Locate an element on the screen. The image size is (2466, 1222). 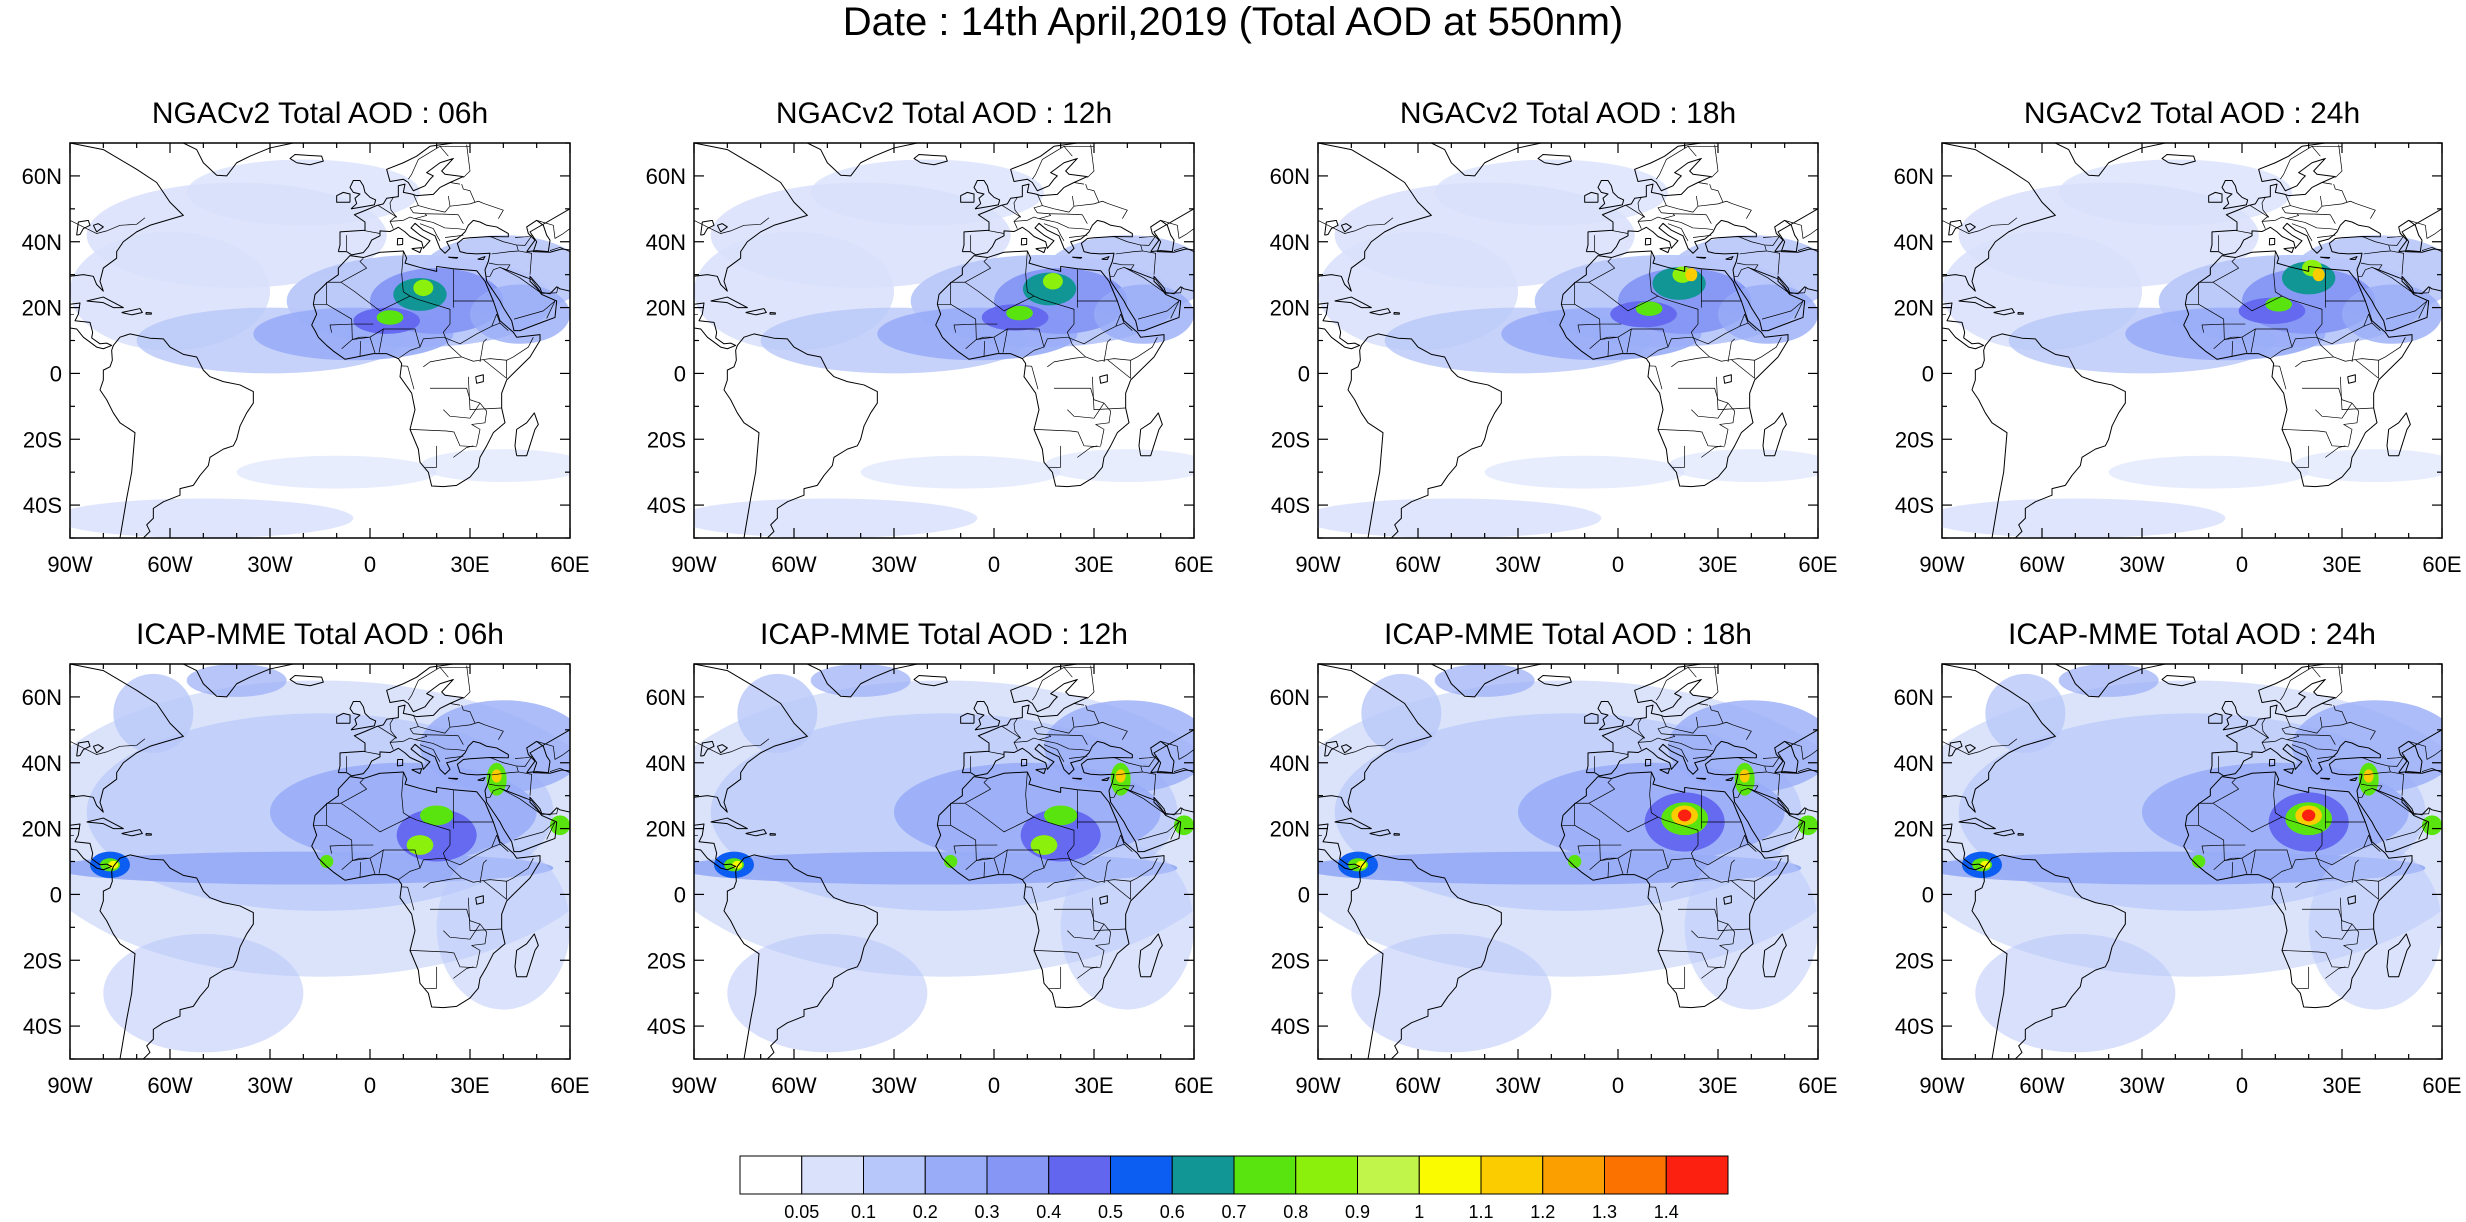
colorbar-label: 0.7 is located at coordinates (1233, 1212).